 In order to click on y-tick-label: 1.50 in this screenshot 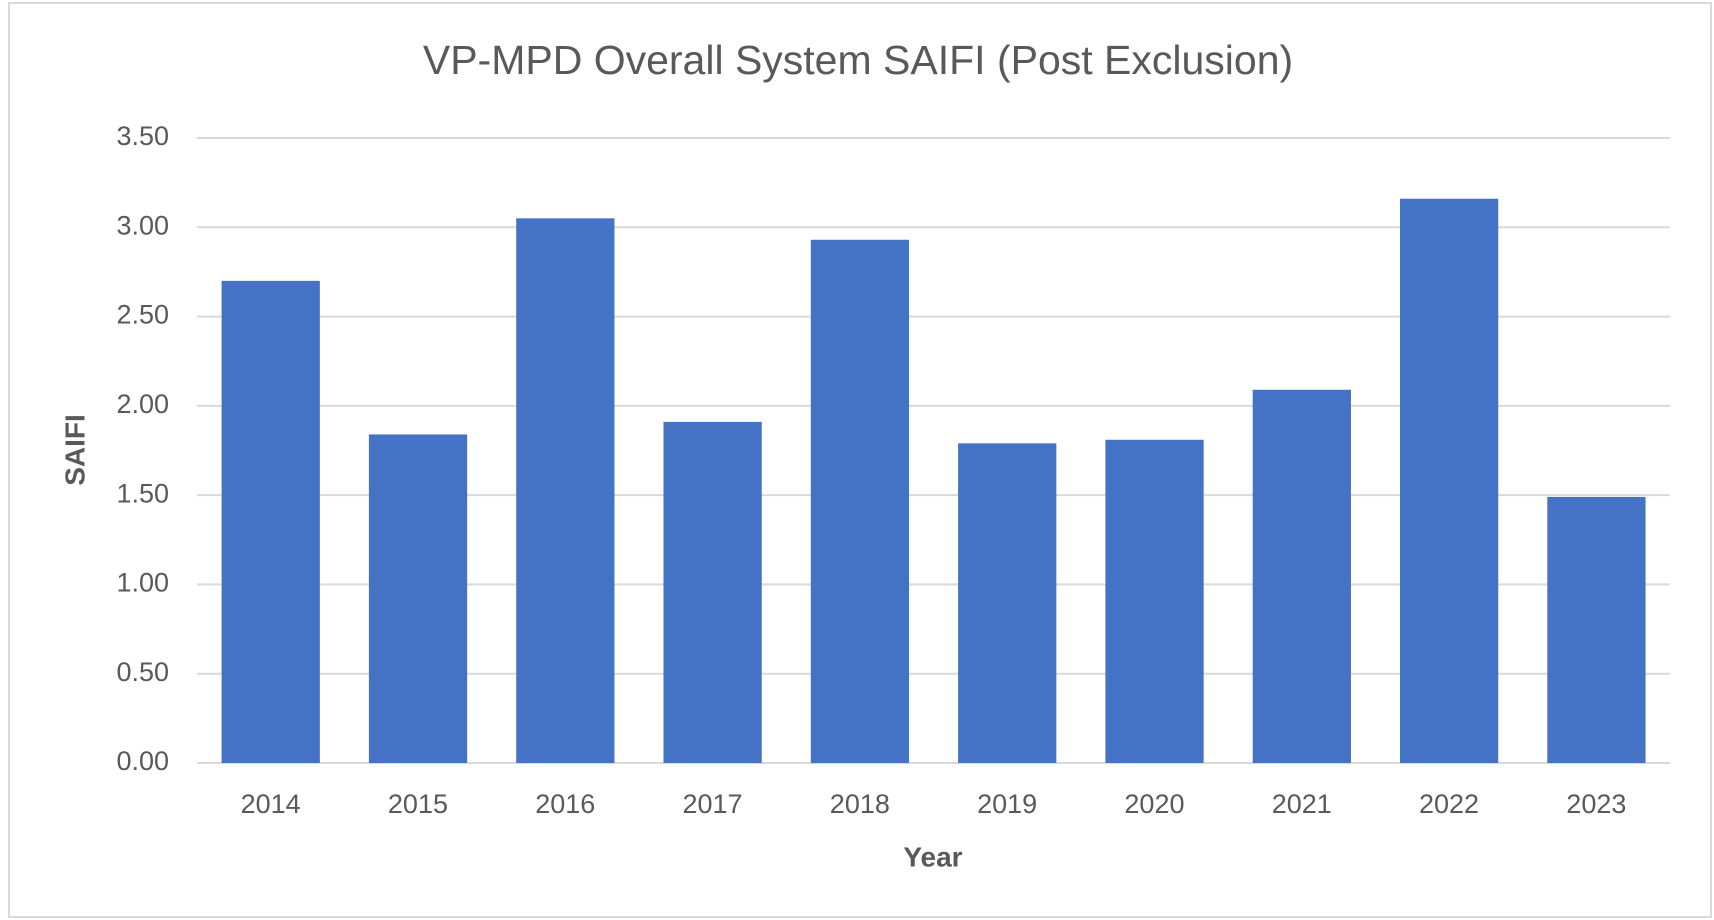, I will do `click(142, 493)`.